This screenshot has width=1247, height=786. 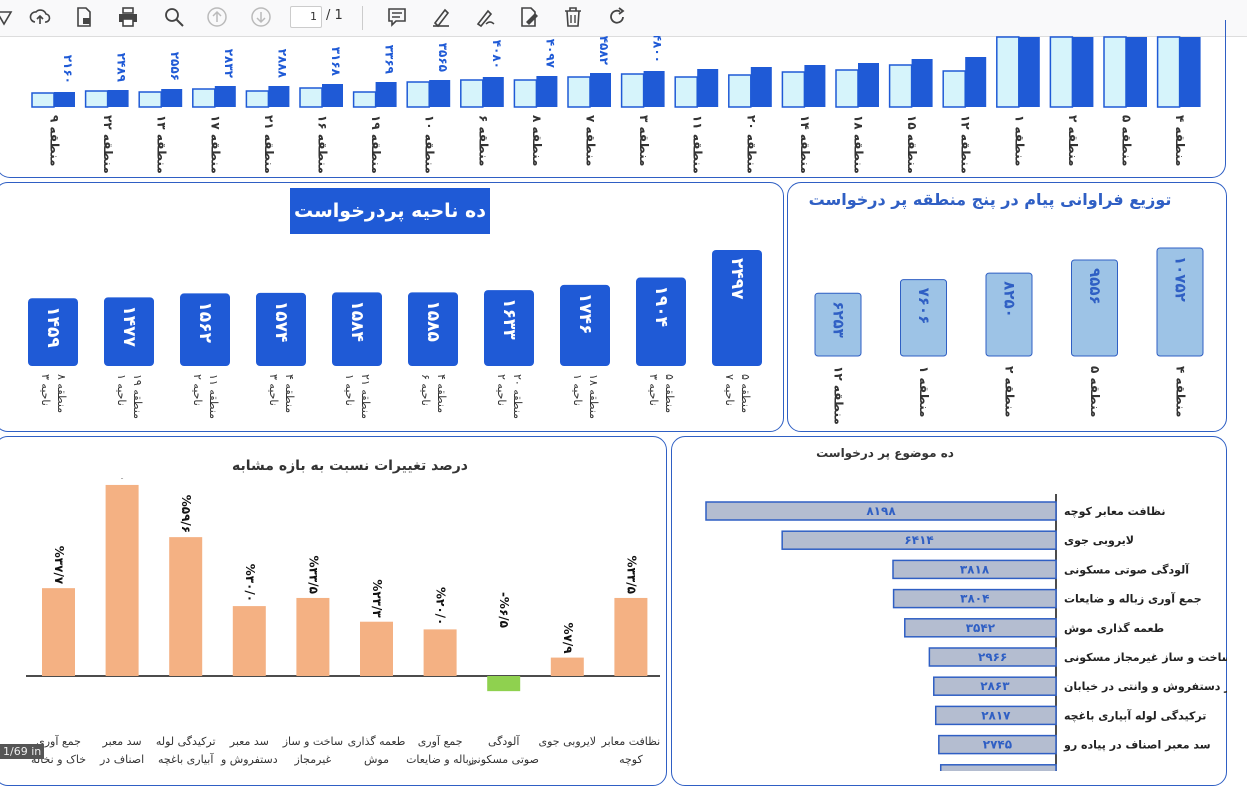 What do you see at coordinates (40, 17) in the screenshot?
I see `upload-icon` at bounding box center [40, 17].